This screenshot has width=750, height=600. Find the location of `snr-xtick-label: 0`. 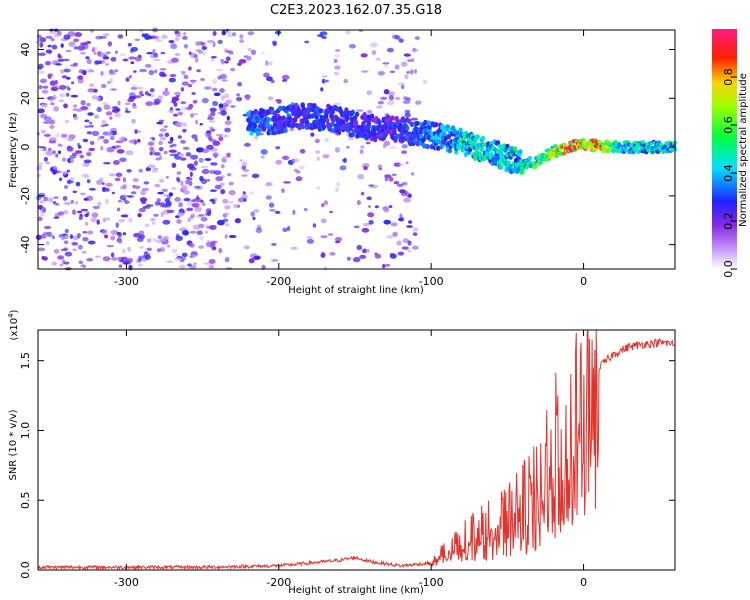

snr-xtick-label: 0 is located at coordinates (583, 582).